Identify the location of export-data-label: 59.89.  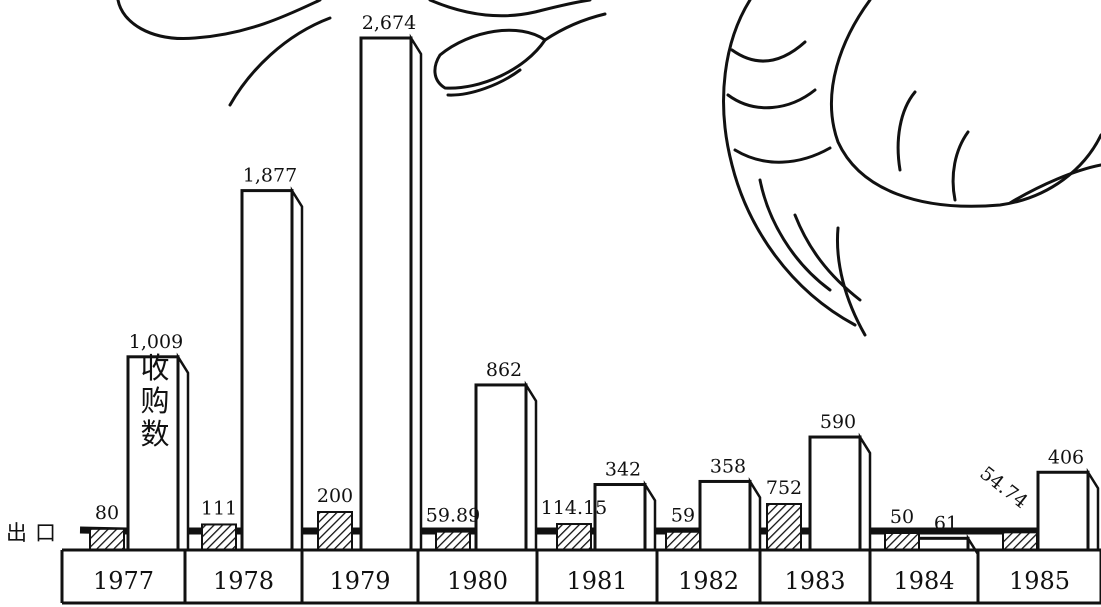
(453, 516).